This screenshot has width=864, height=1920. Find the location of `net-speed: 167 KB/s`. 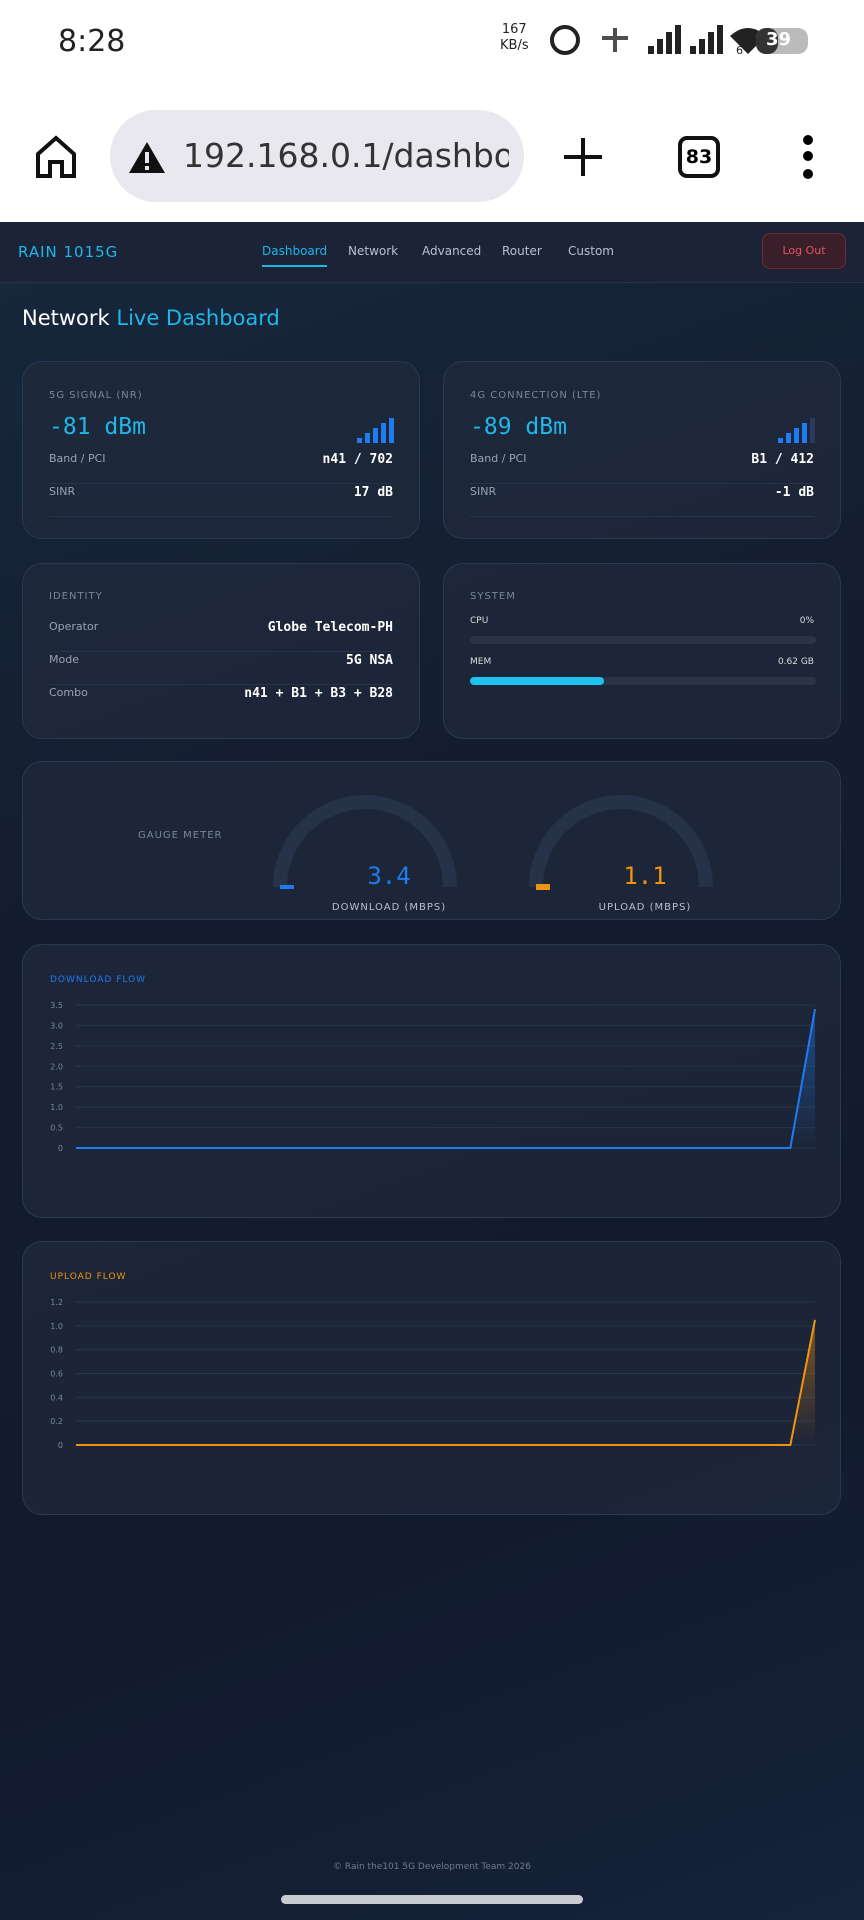

net-speed: 167 KB/s is located at coordinates (514, 38).